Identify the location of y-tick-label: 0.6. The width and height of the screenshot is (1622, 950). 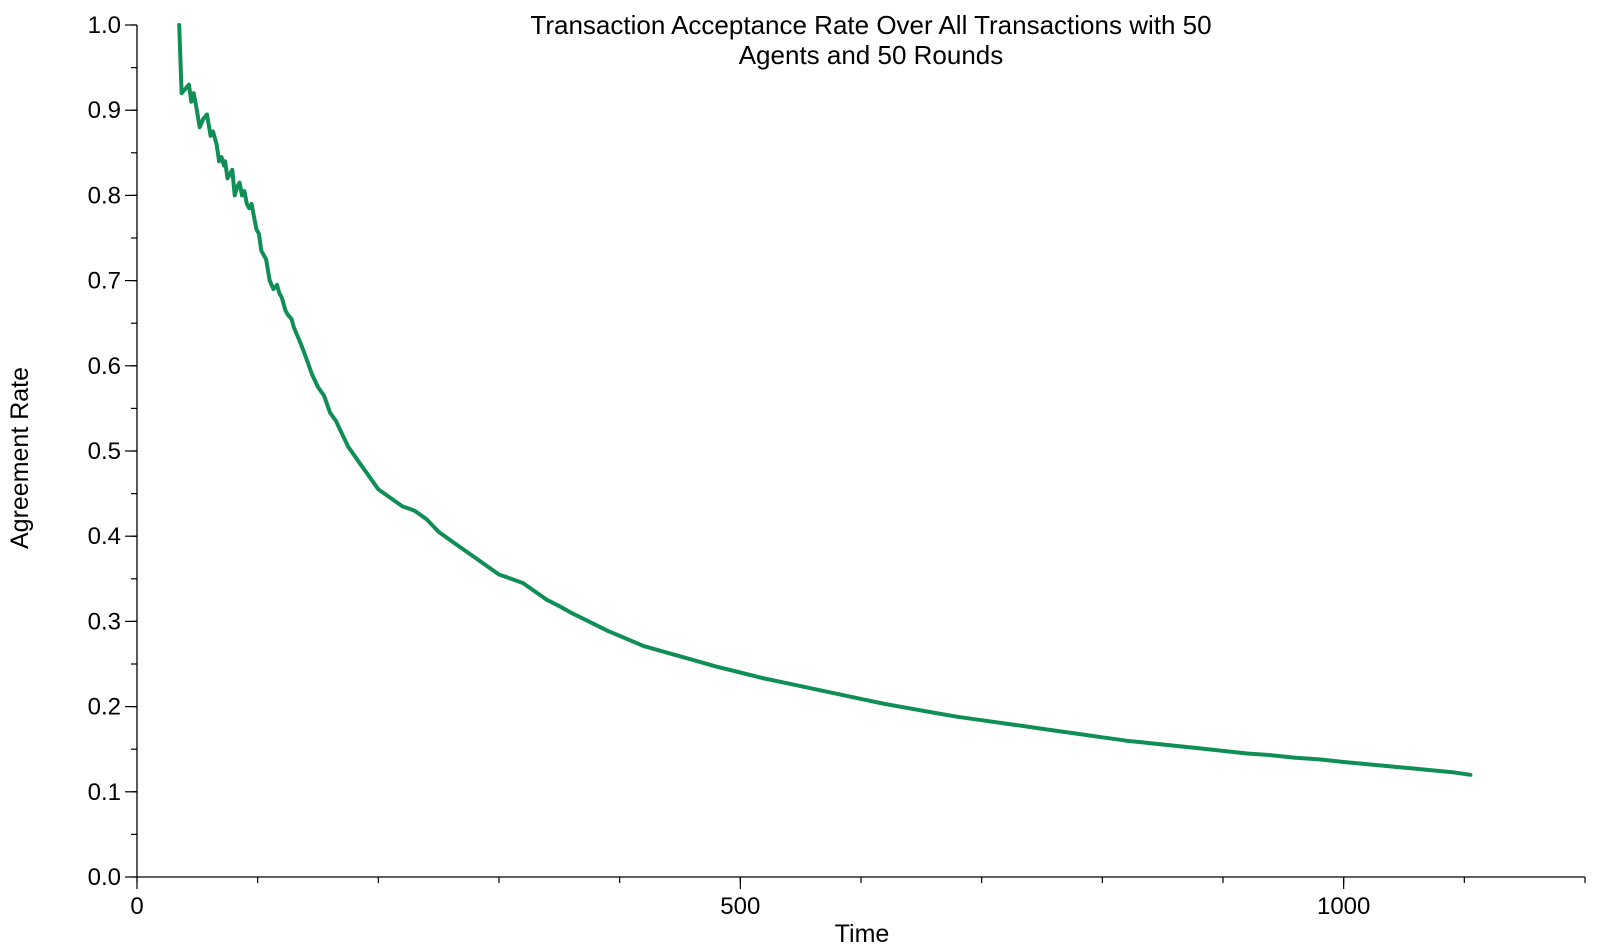
(104, 366).